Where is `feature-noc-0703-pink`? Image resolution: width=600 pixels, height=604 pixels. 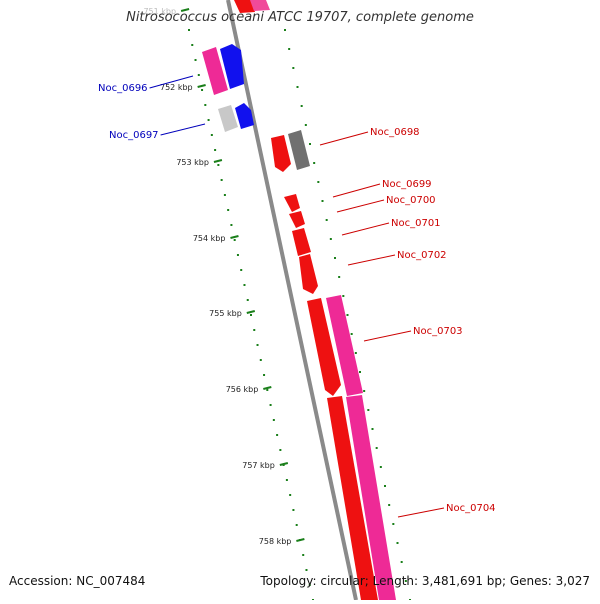
feature-noc-0703-pink is located at coordinates (344, 345).